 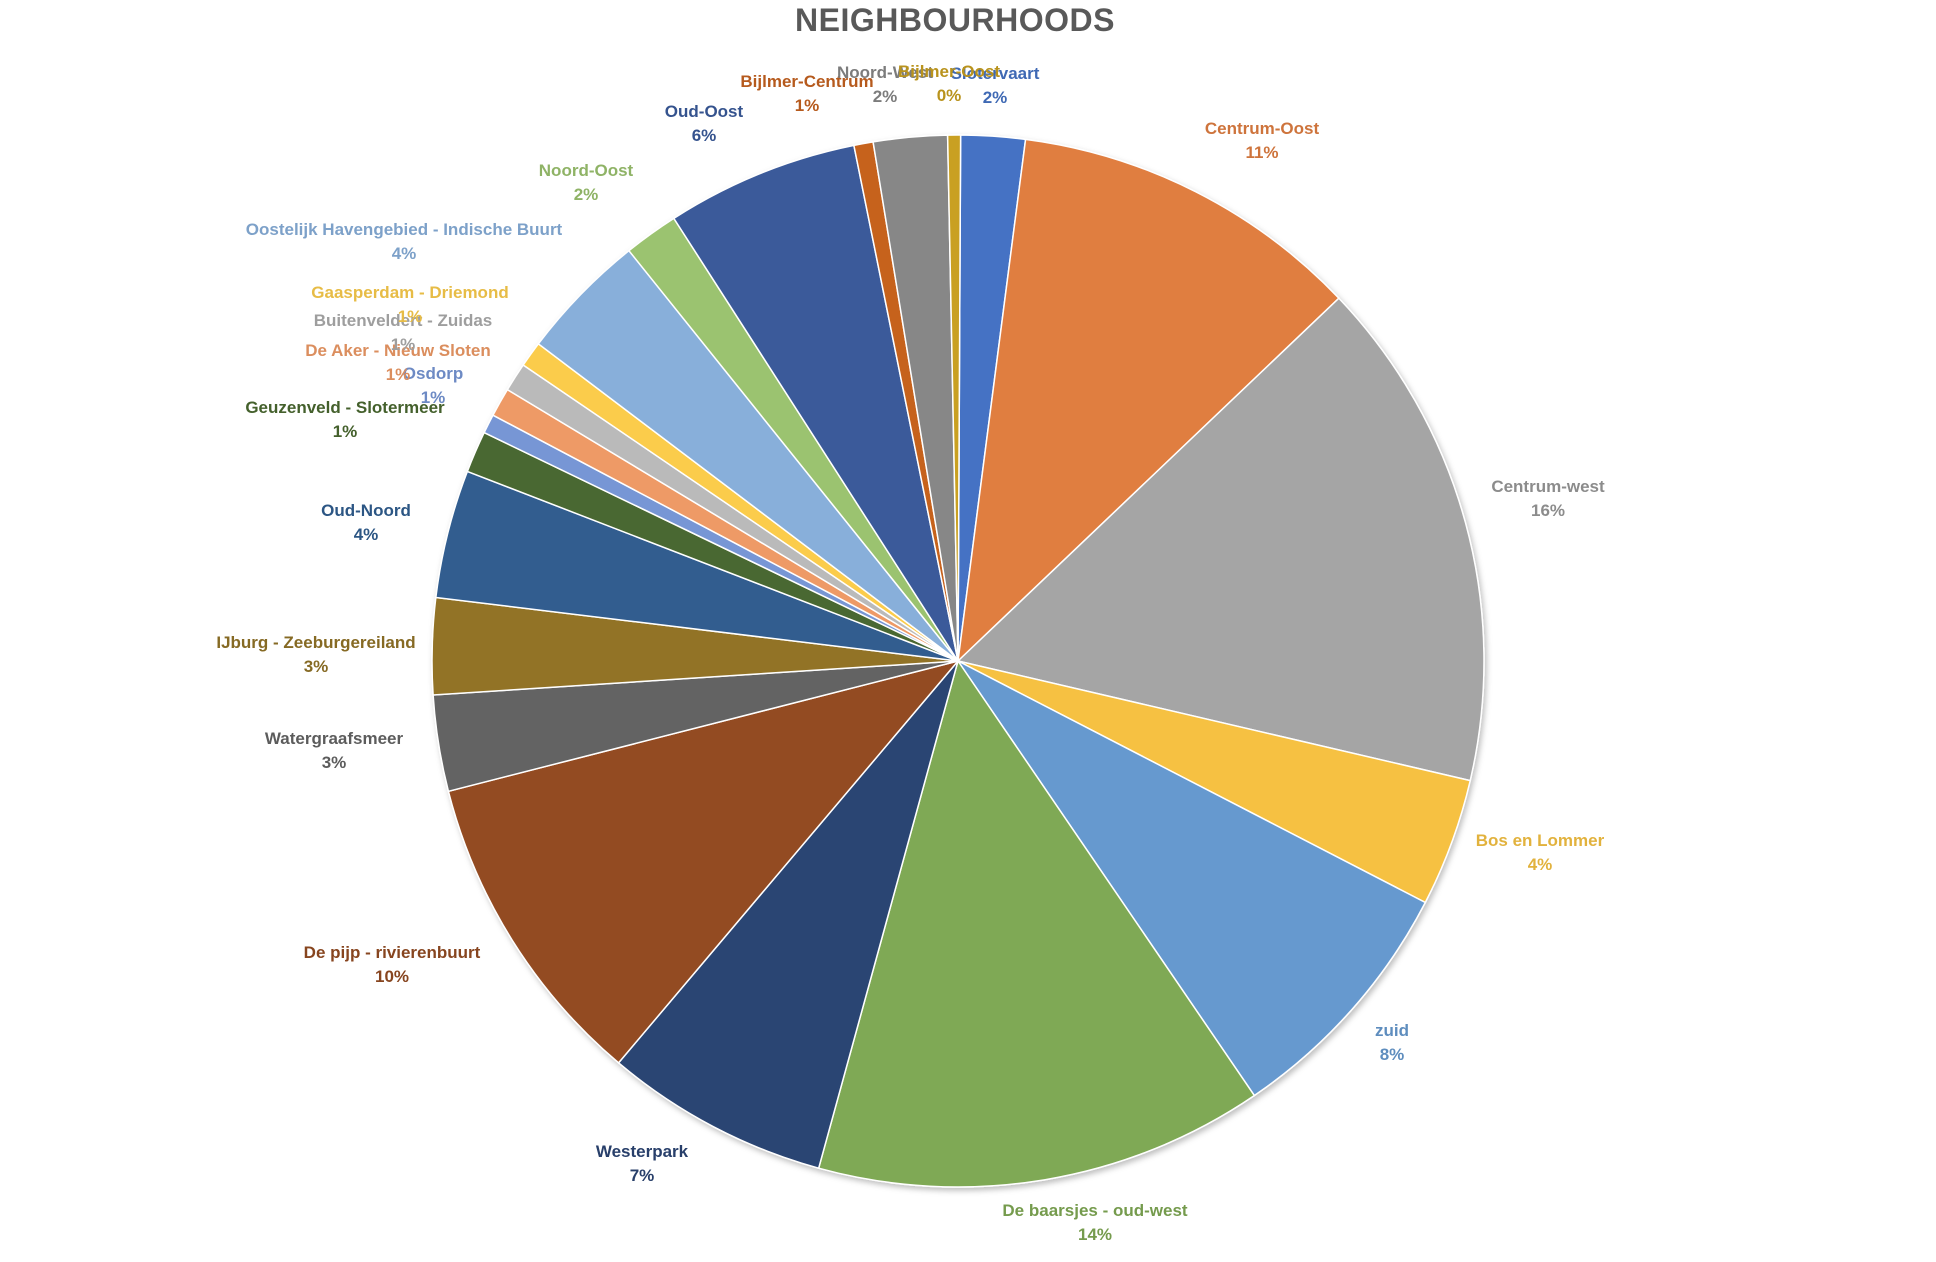 I want to click on pie-slice-zuid, so click(x=1192, y=878).